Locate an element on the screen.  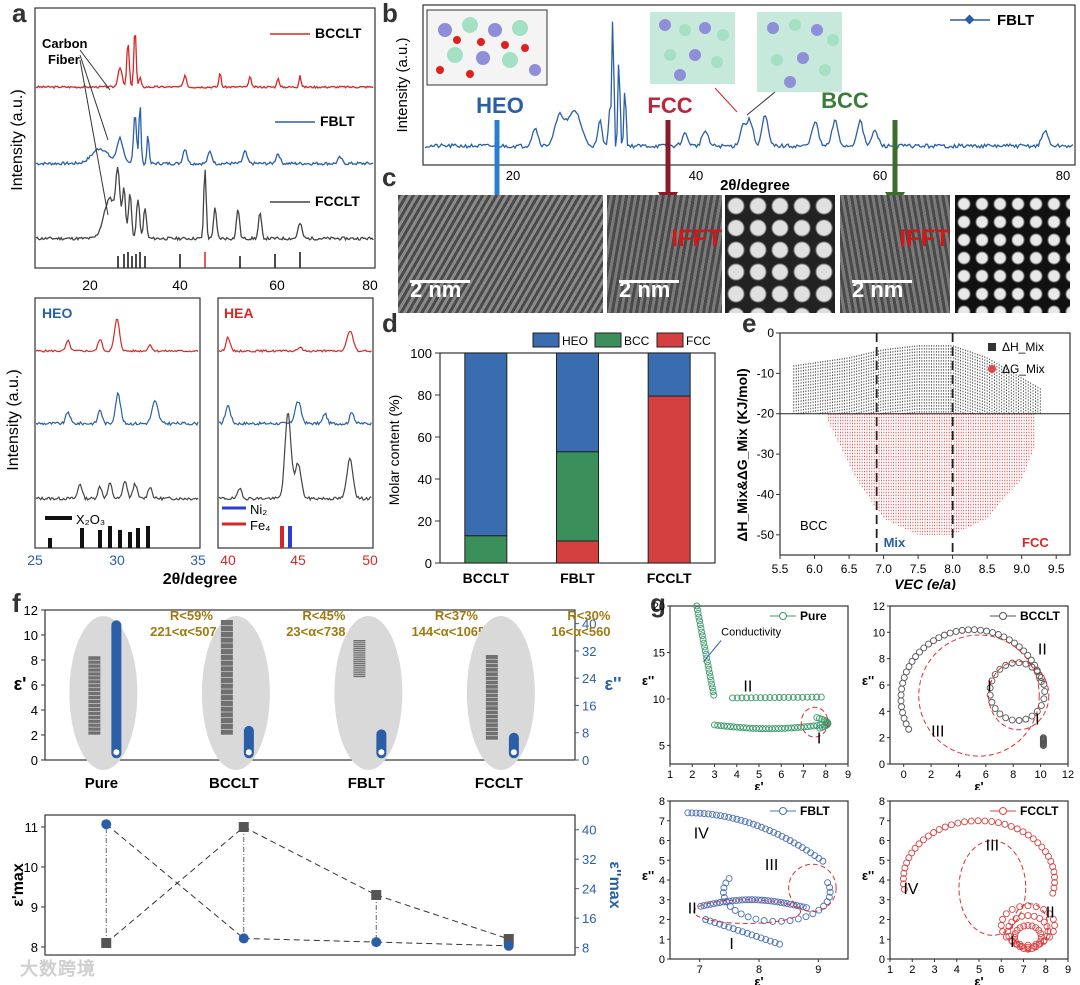
g1-body-ytick: 15 is located at coordinates (659, 653).